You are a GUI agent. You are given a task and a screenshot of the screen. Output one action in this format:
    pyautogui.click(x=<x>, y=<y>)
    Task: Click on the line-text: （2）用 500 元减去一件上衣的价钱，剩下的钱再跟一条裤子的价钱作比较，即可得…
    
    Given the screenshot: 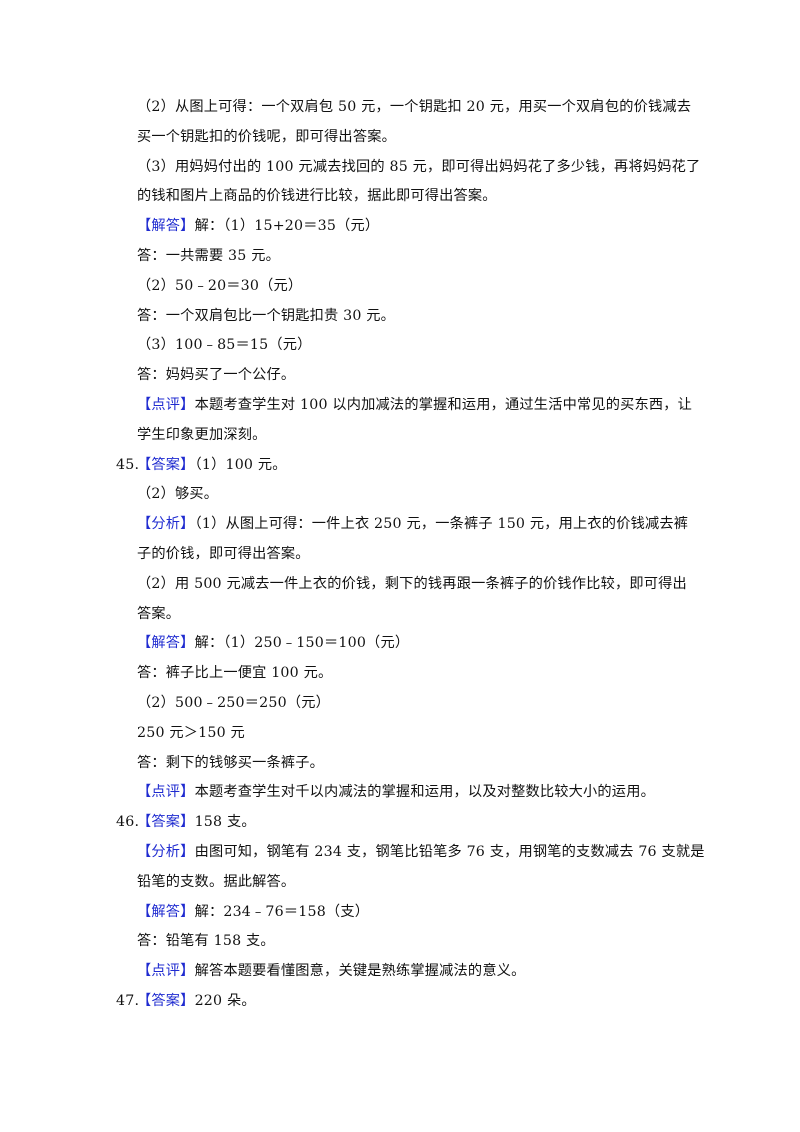 What is the action you would take?
    pyautogui.click(x=412, y=583)
    